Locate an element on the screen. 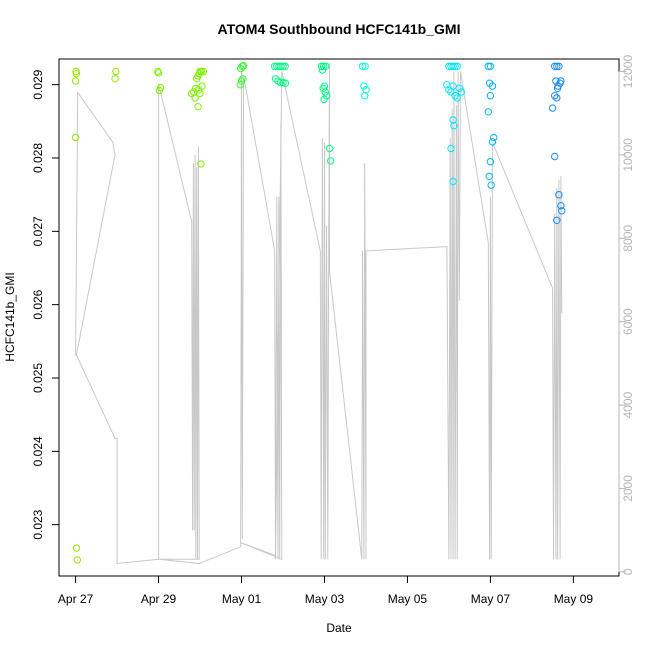 The image size is (650, 650). x-axis-label: Date is located at coordinates (339, 628).